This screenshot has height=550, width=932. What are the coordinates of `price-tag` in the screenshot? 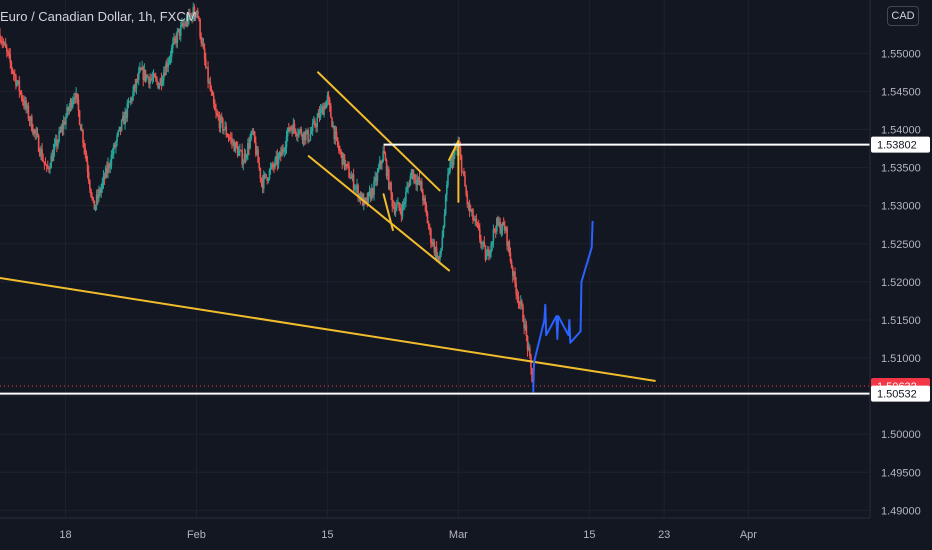 It's located at (900, 393).